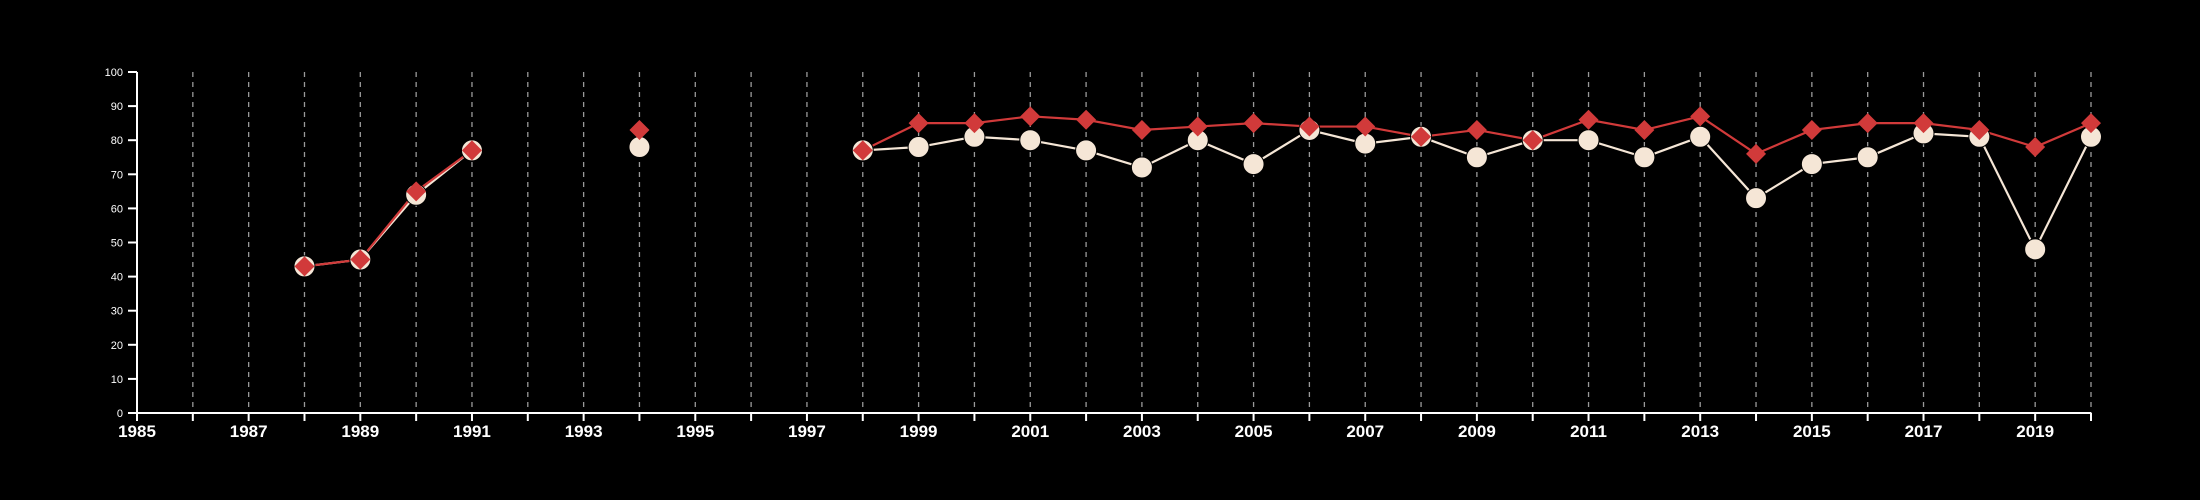  I want to click on y-tick-label: 0, so click(120, 414).